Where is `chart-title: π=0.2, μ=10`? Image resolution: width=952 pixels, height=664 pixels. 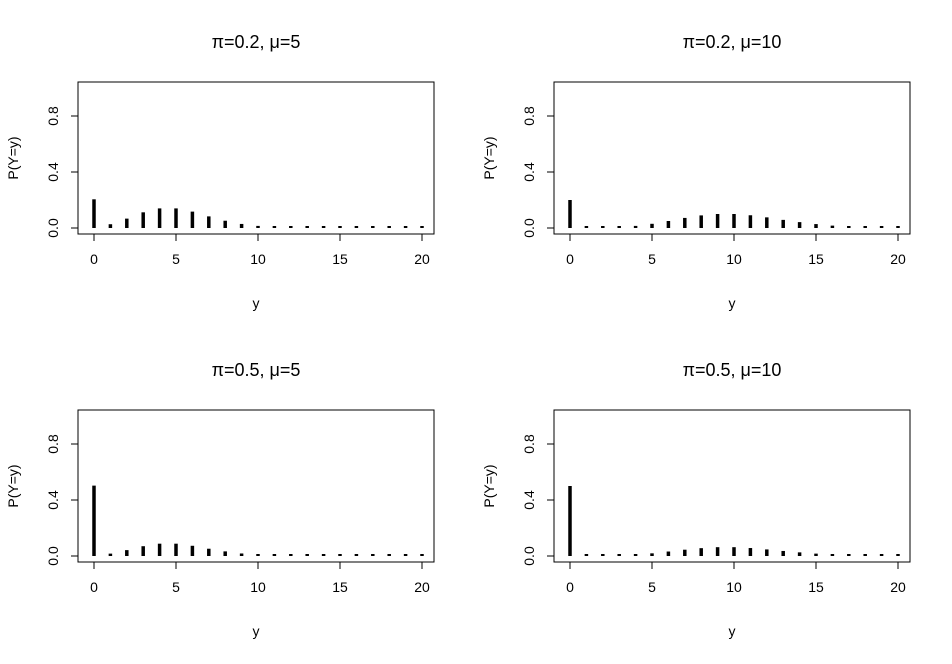 chart-title: π=0.2, μ=10 is located at coordinates (732, 42).